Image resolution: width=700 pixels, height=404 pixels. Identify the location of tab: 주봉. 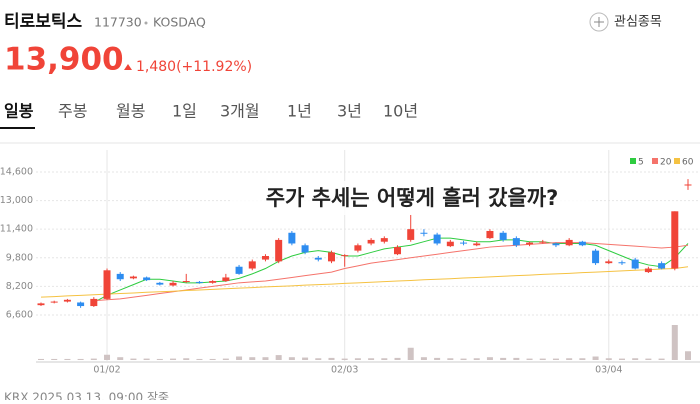
(72, 111).